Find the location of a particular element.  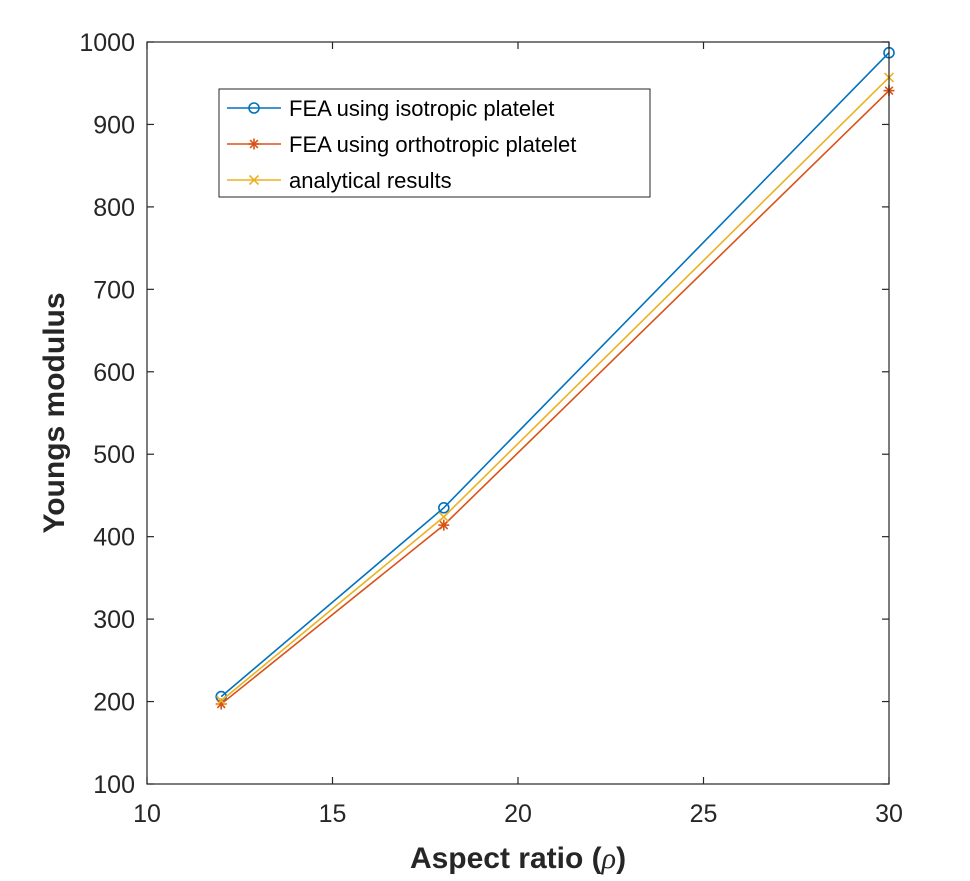

x-axis-title-suffix: ) is located at coordinates (621, 858).